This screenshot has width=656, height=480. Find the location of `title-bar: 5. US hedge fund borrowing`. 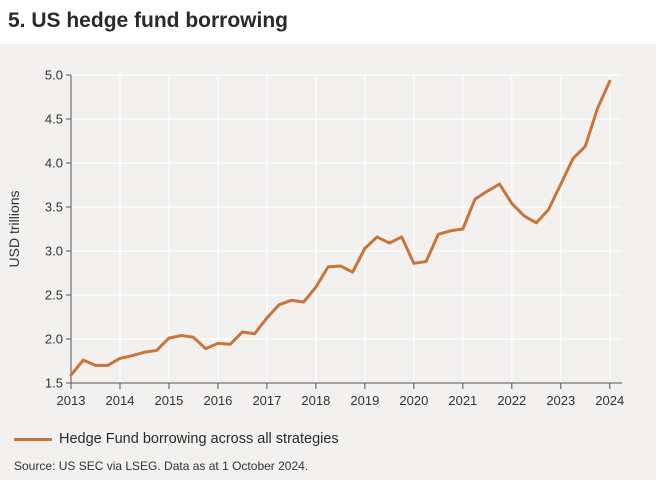

title-bar: 5. US hedge fund borrowing is located at coordinates (328, 22).